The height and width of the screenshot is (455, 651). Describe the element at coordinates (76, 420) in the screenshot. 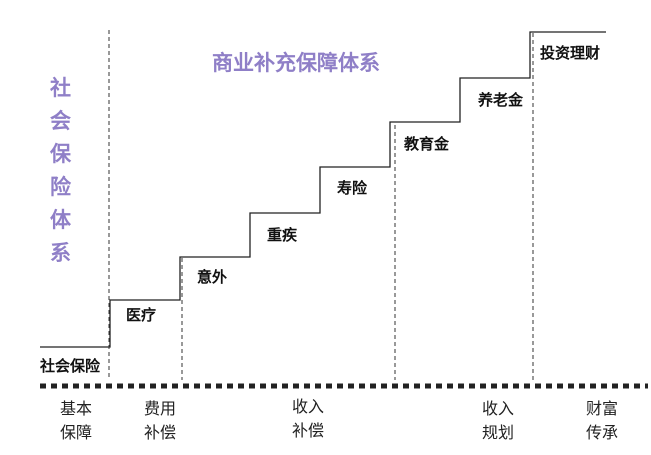

I see `bottom-label-basic-protection: 基本 保障` at that location.